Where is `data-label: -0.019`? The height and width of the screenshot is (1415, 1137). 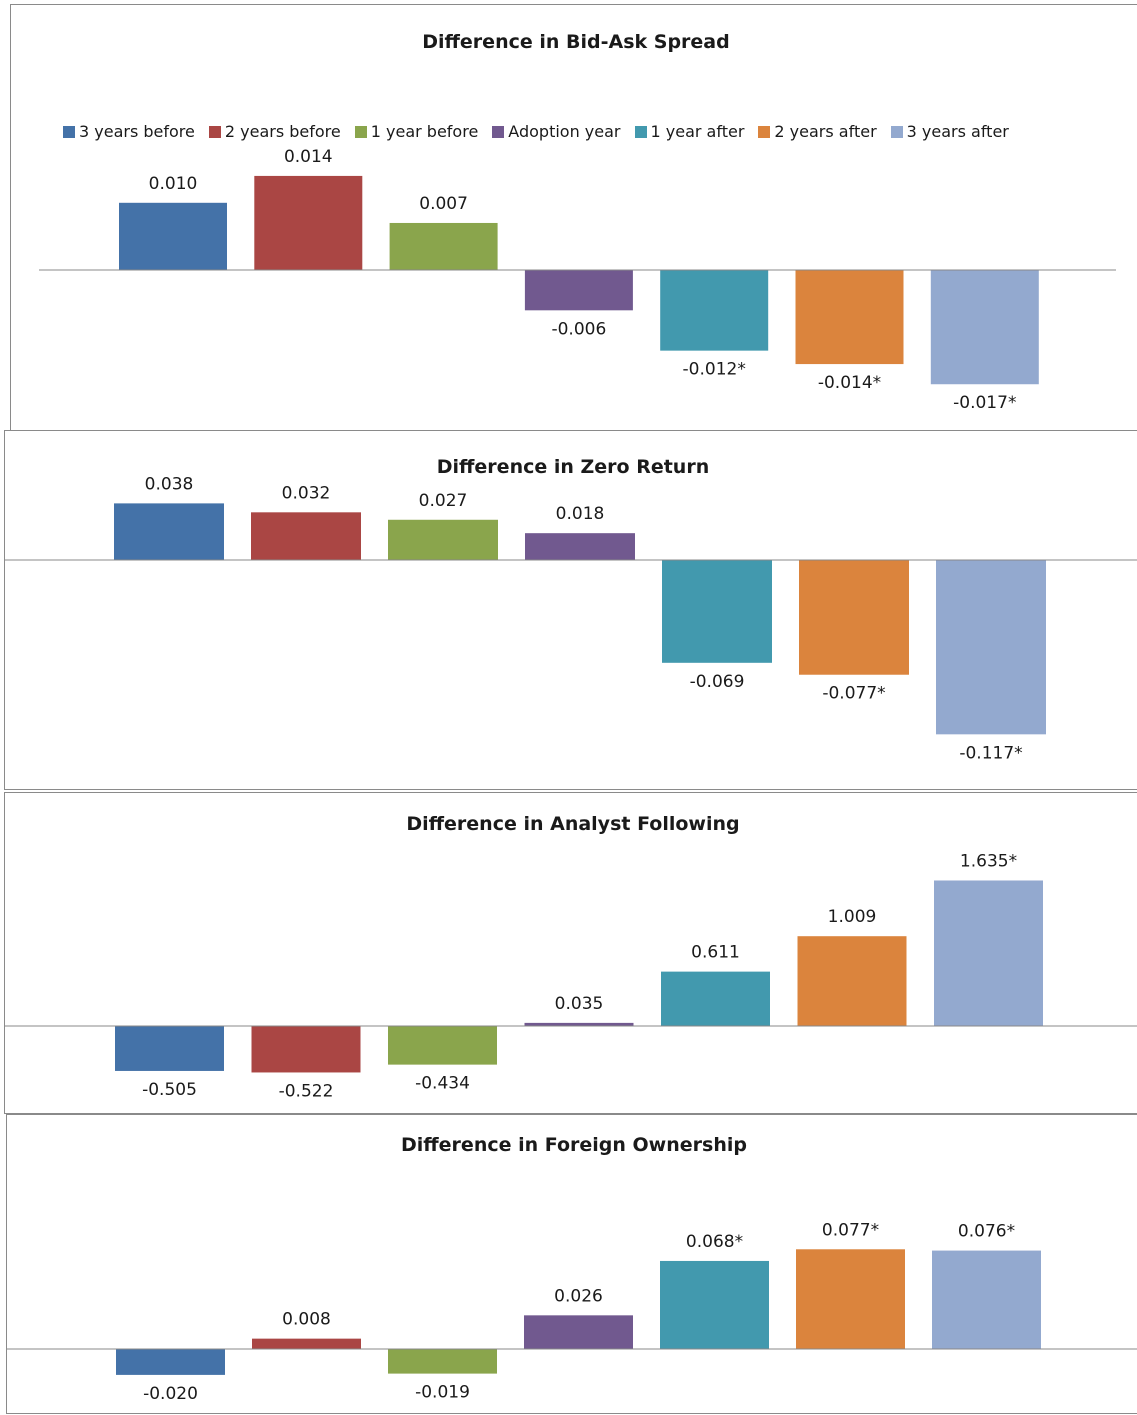
data-label: -0.019 is located at coordinates (442, 1393).